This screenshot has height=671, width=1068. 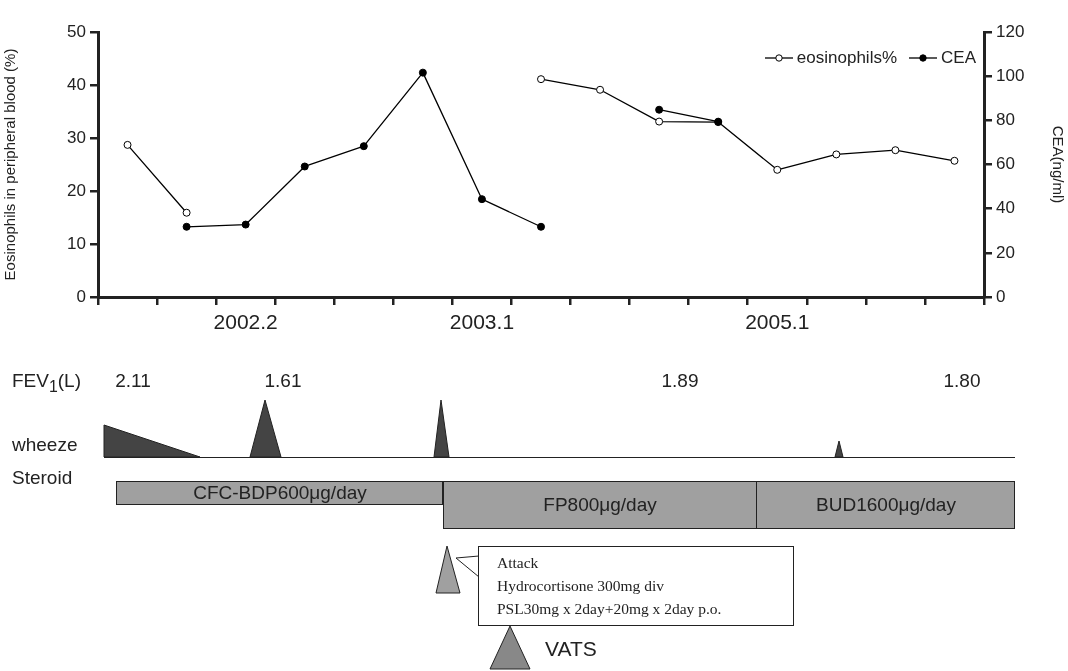 I want to click on y2-tick-label: 100, so click(x=1010, y=75).